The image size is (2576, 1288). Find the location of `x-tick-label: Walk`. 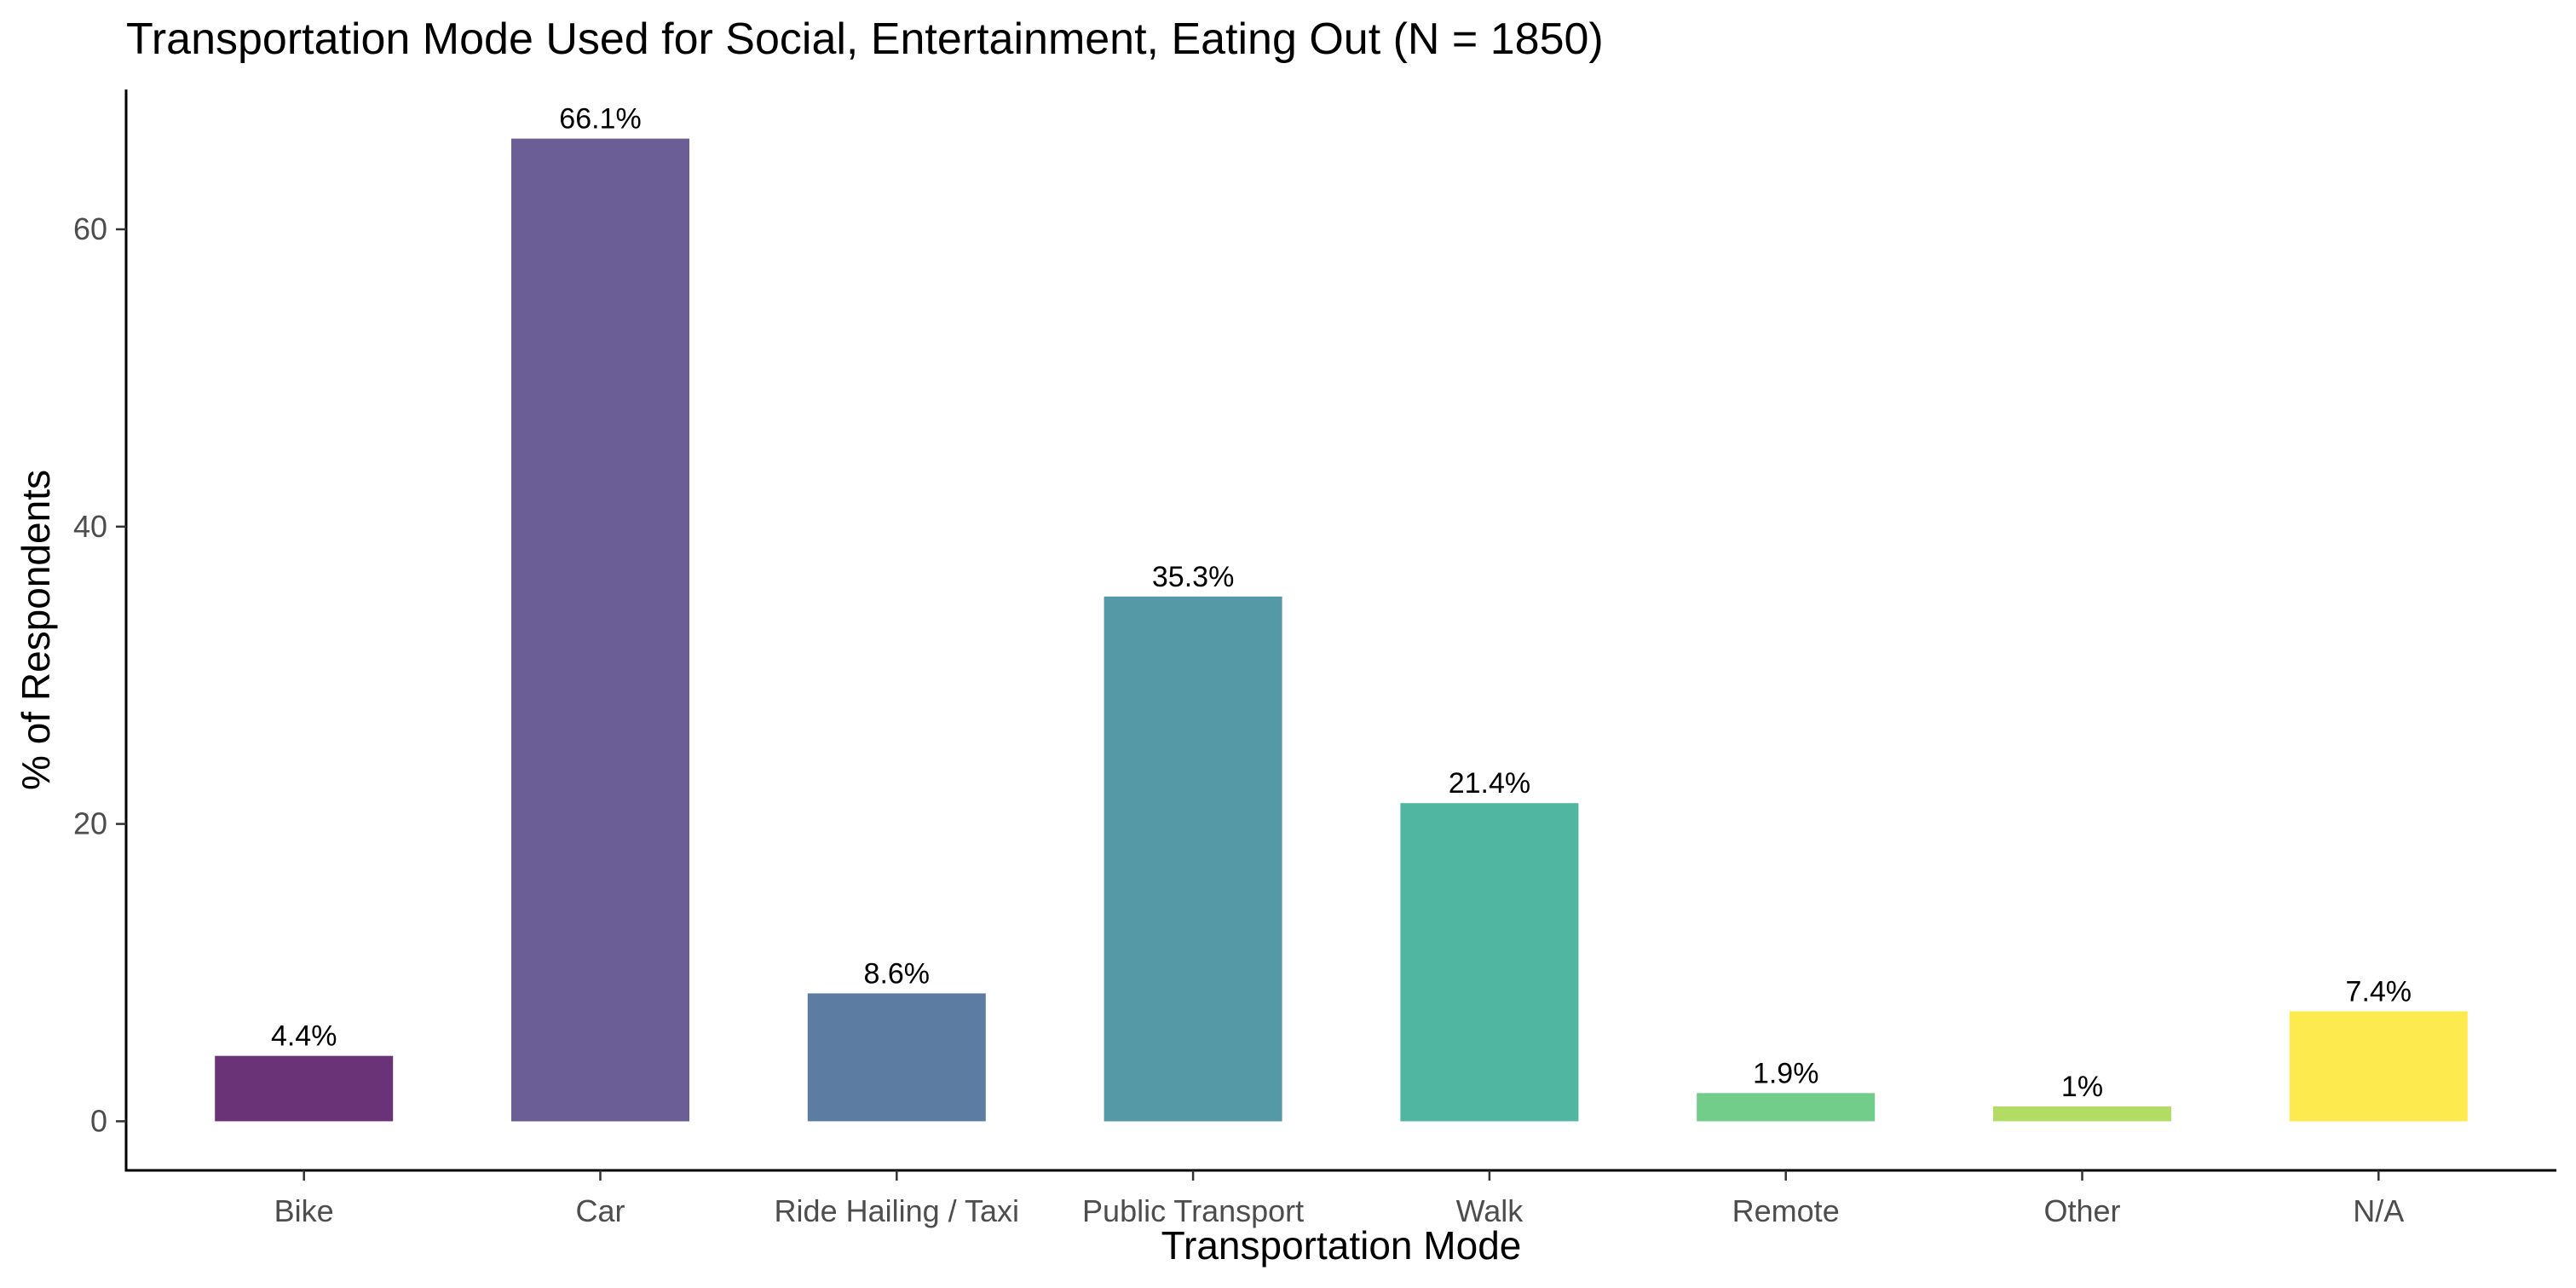

x-tick-label: Walk is located at coordinates (1490, 1210).